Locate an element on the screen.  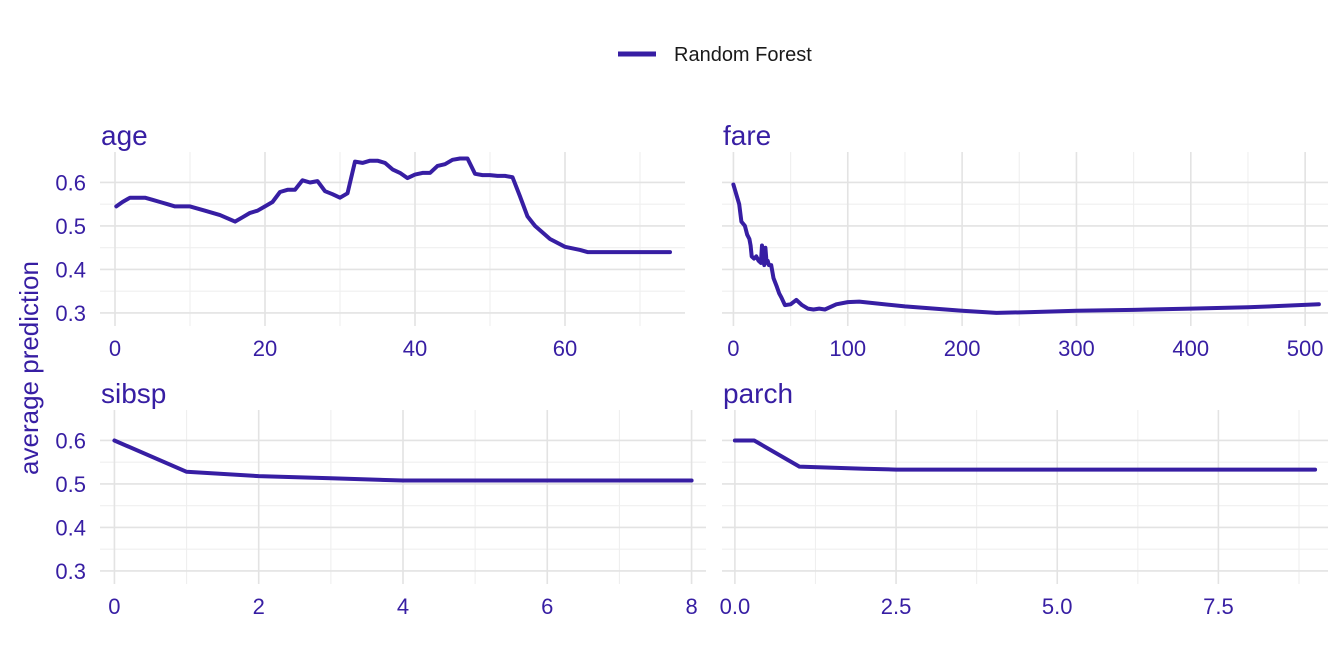
x-tick-label: 100 is located at coordinates (847, 348).